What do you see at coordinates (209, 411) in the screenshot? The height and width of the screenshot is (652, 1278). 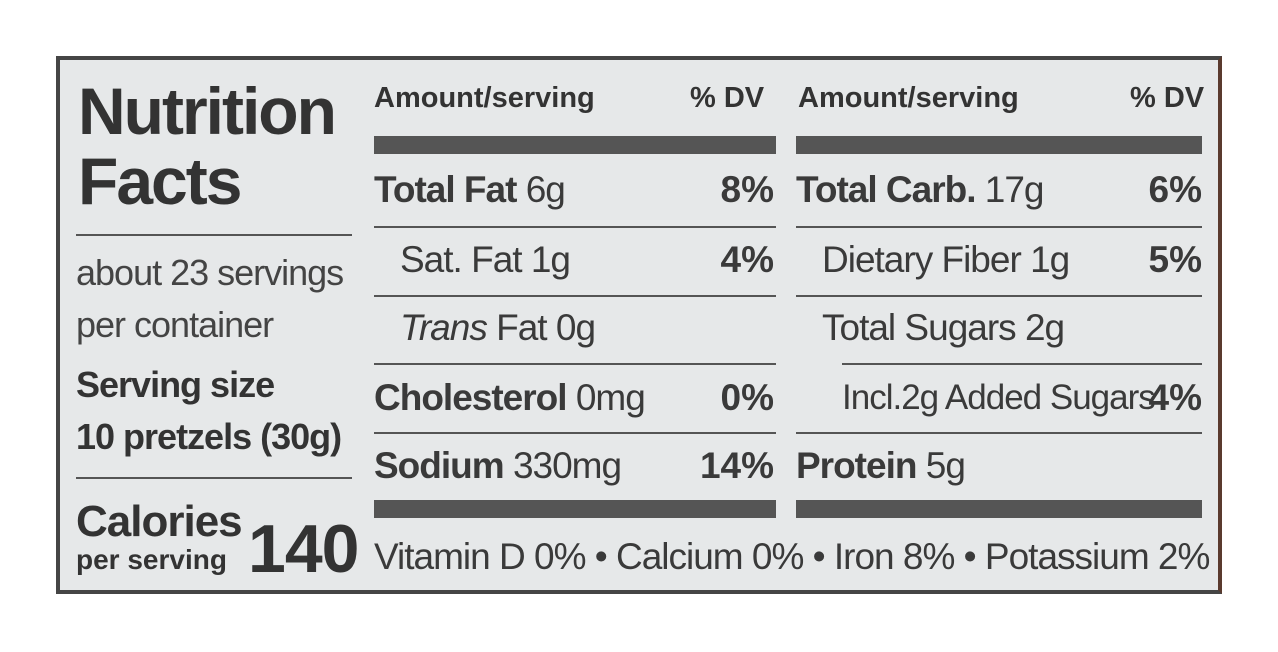 I see `serving-size: Serving size 10 pretzels (30g)` at bounding box center [209, 411].